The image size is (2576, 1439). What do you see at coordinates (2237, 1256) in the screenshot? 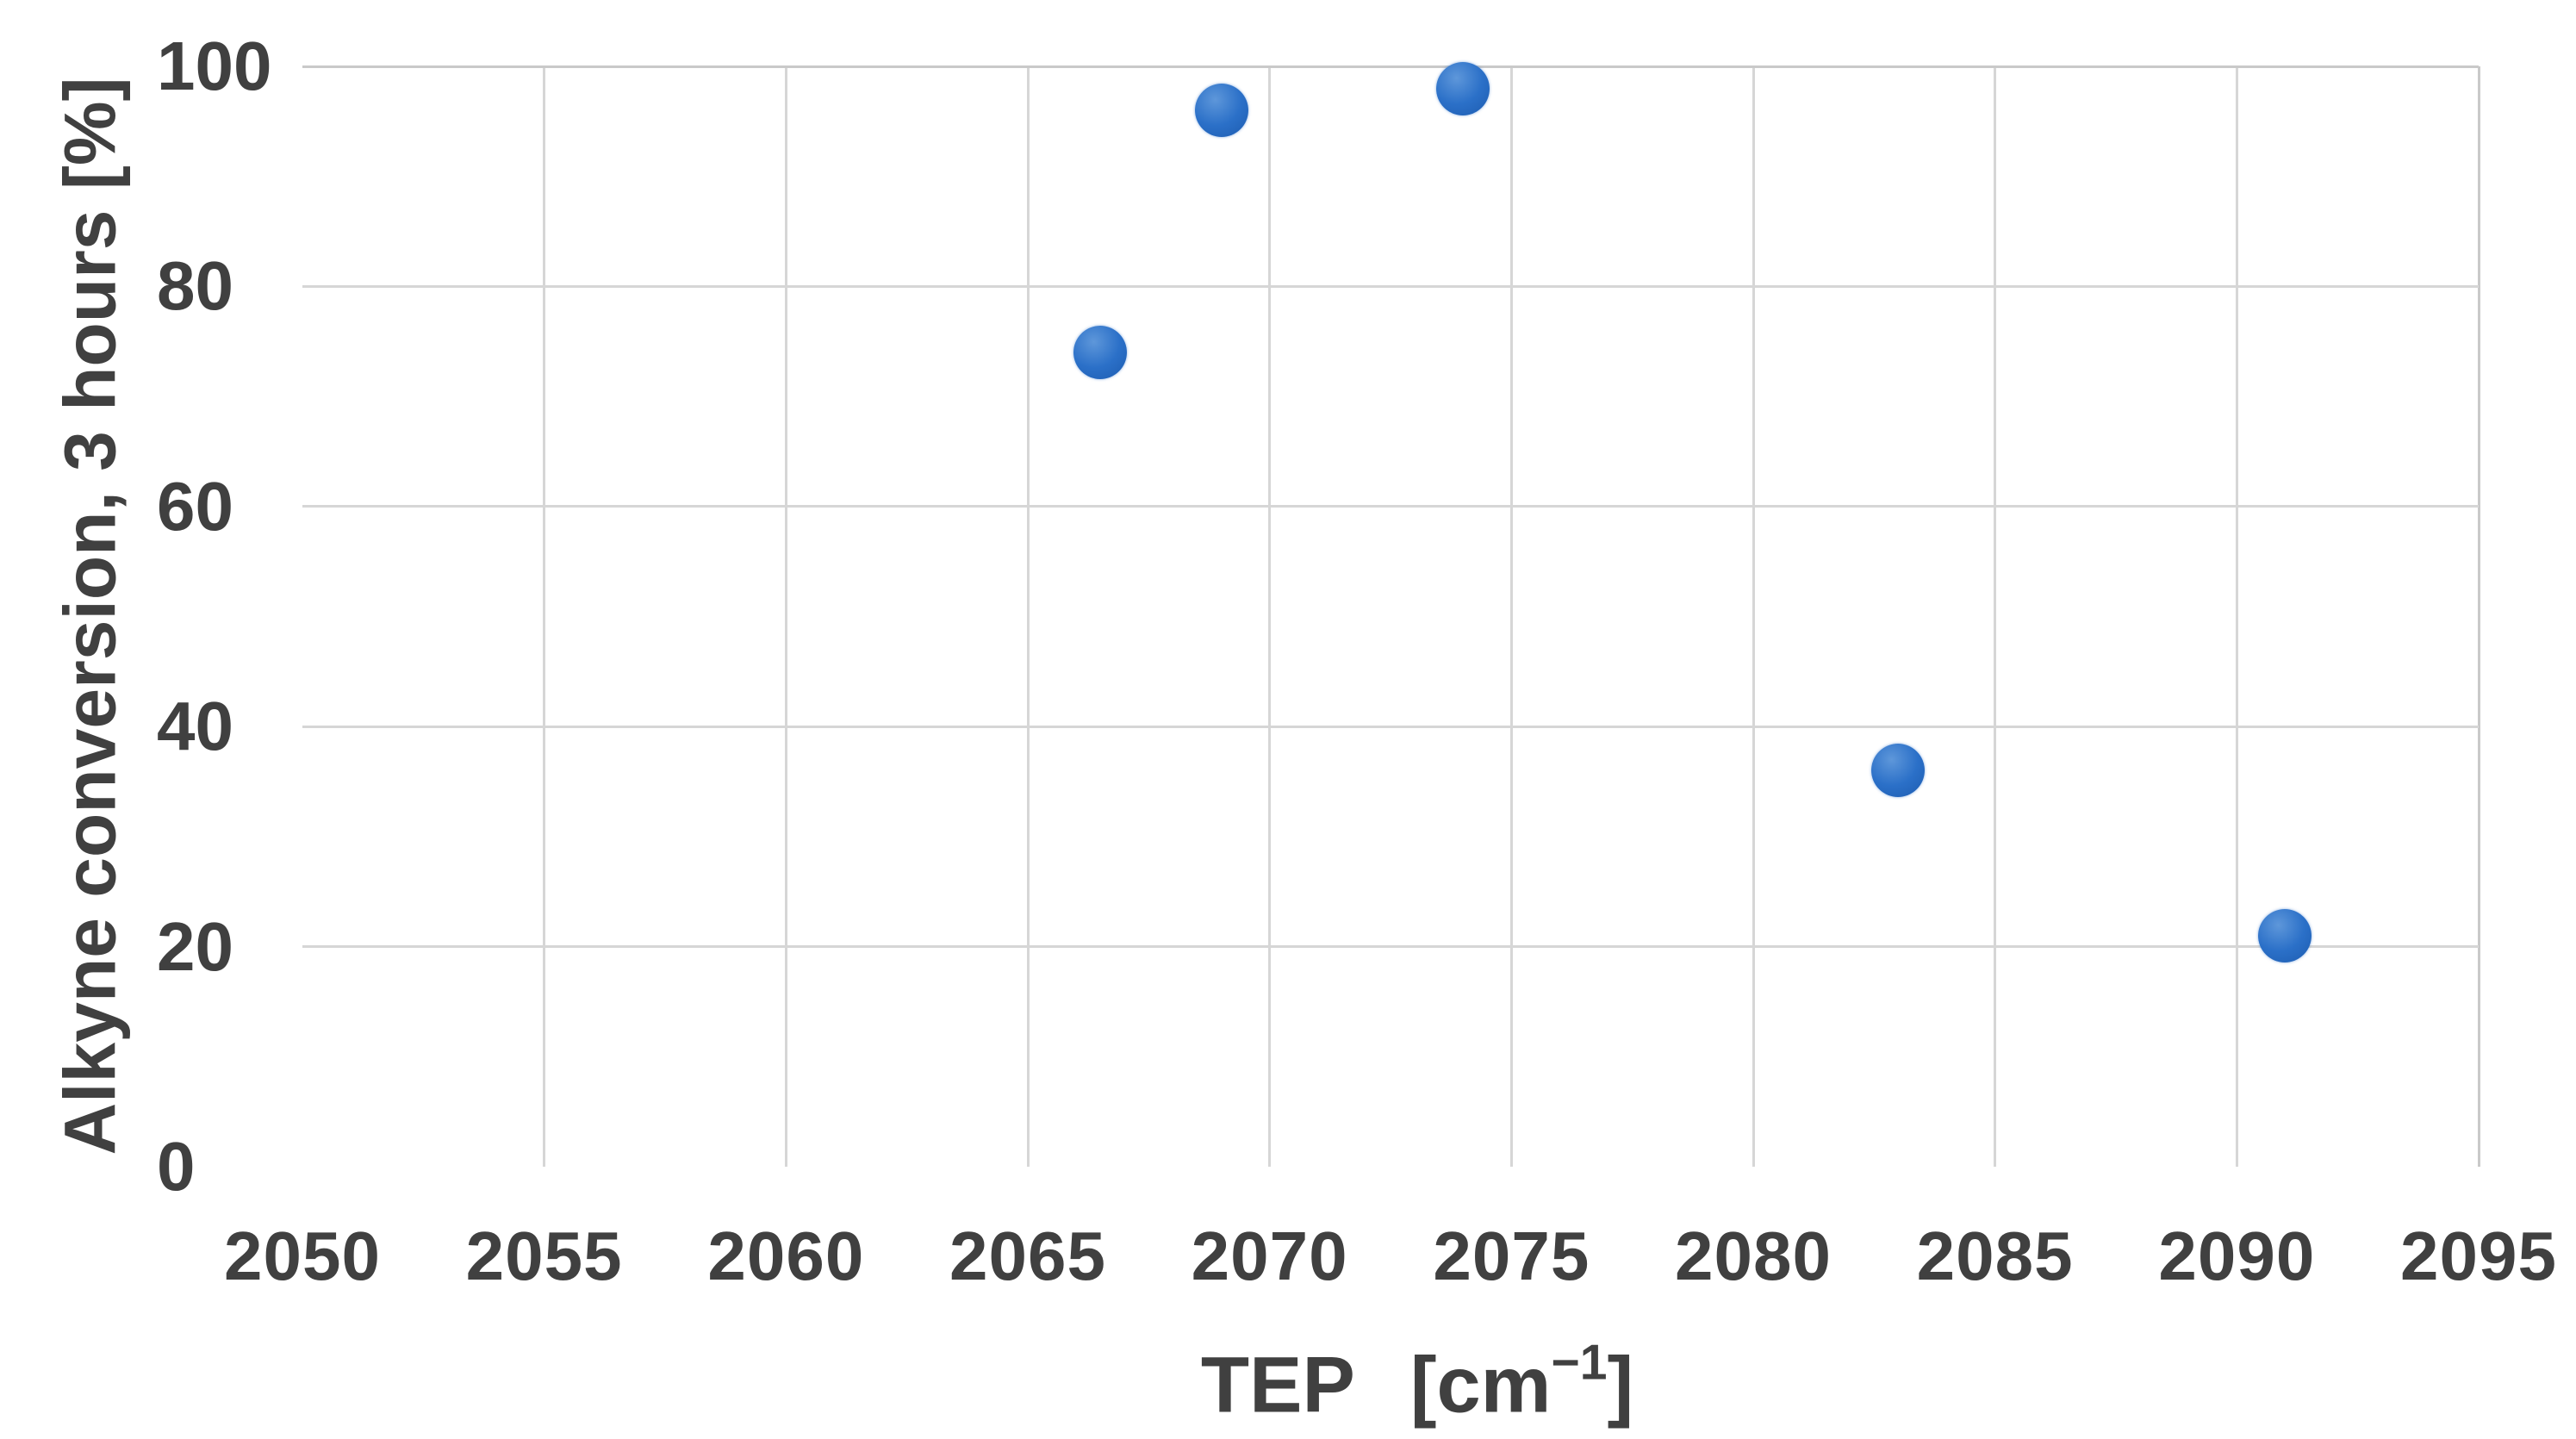
I see `x-tick-label: 2090` at bounding box center [2237, 1256].